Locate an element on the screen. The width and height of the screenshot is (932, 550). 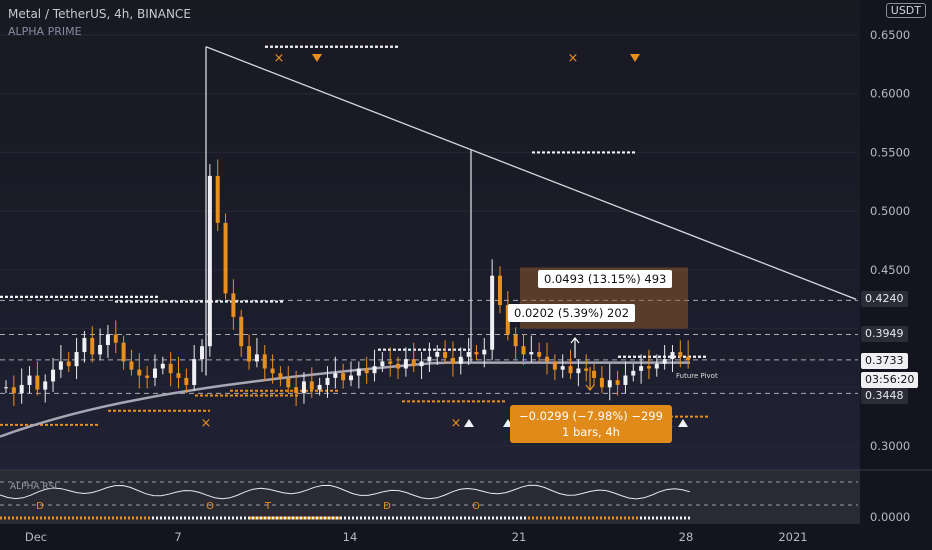
rsi-panel-bg is located at coordinates (430, 497).